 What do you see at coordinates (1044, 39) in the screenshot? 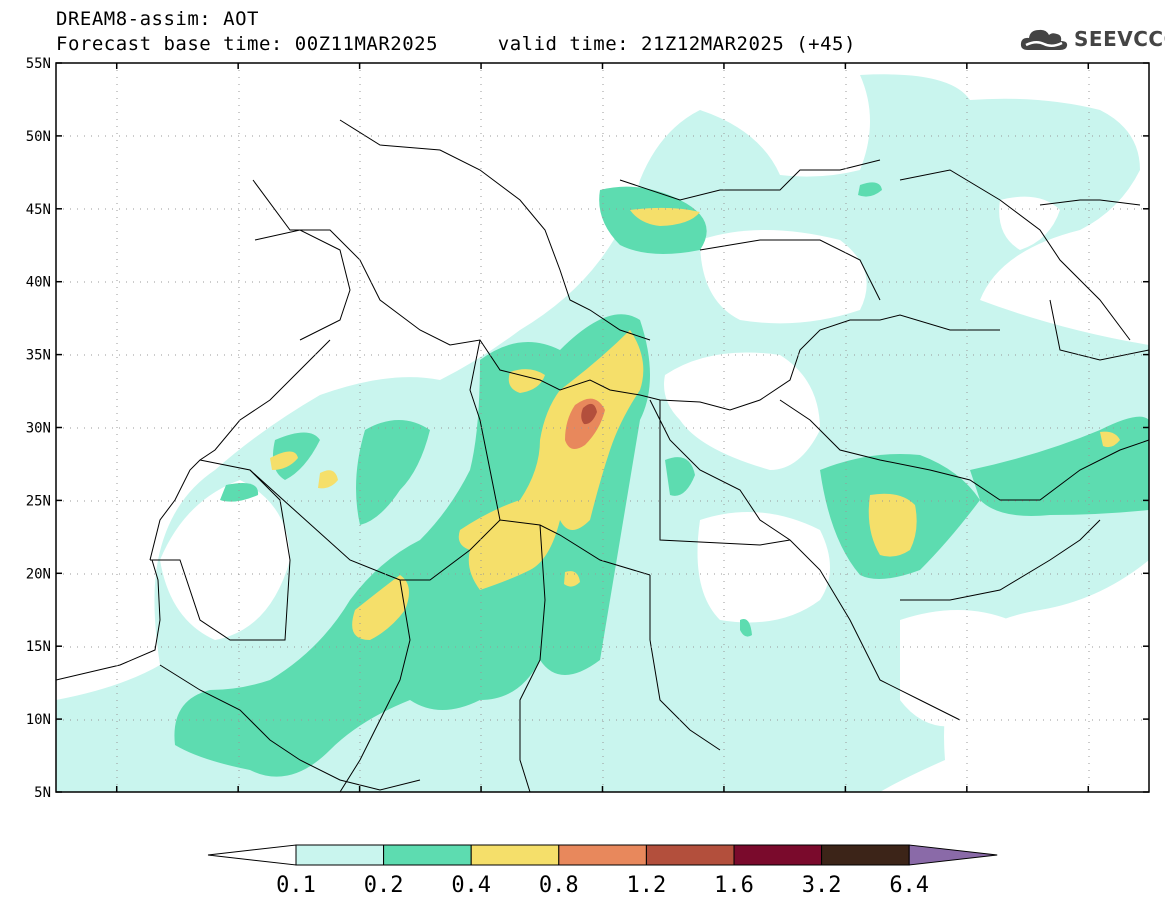
I see `cloud-logo-icon` at bounding box center [1044, 39].